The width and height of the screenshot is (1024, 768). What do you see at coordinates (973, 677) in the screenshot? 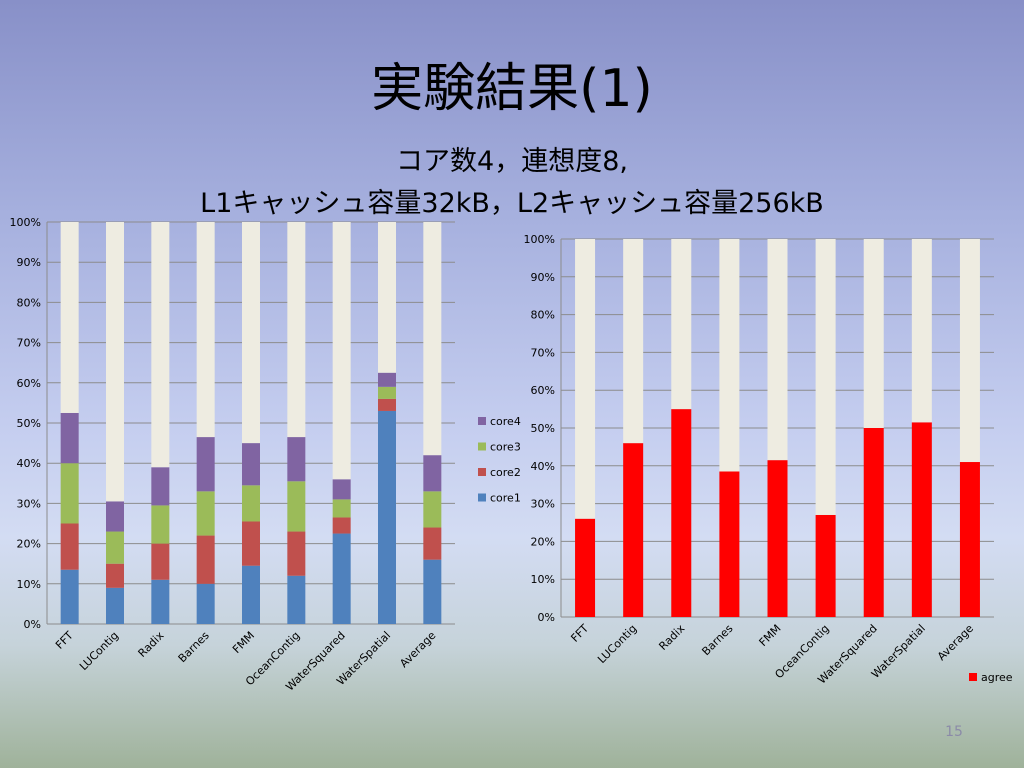
I see `legend-swatch-agree` at bounding box center [973, 677].